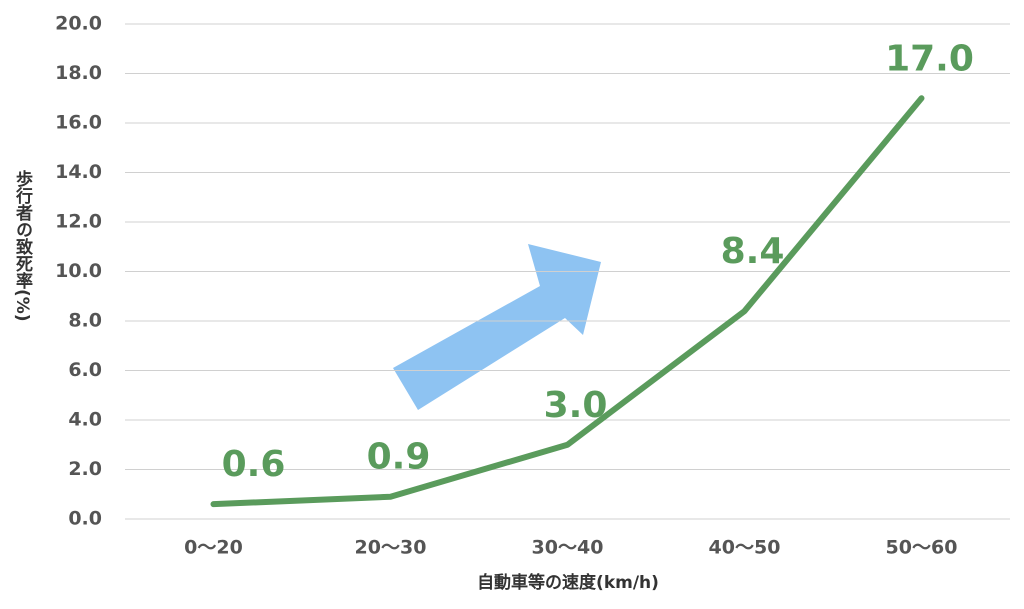 The width and height of the screenshot is (1024, 609). What do you see at coordinates (254, 464) in the screenshot?
I see `data-label: 0.6` at bounding box center [254, 464].